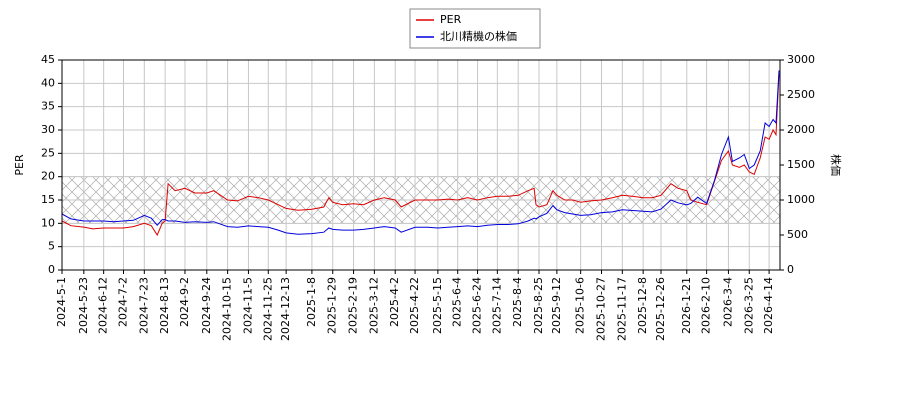 Image resolution: width=900 pixels, height=404 pixels. What do you see at coordinates (451, 19) in the screenshot?
I see `legend-label: PER` at bounding box center [451, 19].